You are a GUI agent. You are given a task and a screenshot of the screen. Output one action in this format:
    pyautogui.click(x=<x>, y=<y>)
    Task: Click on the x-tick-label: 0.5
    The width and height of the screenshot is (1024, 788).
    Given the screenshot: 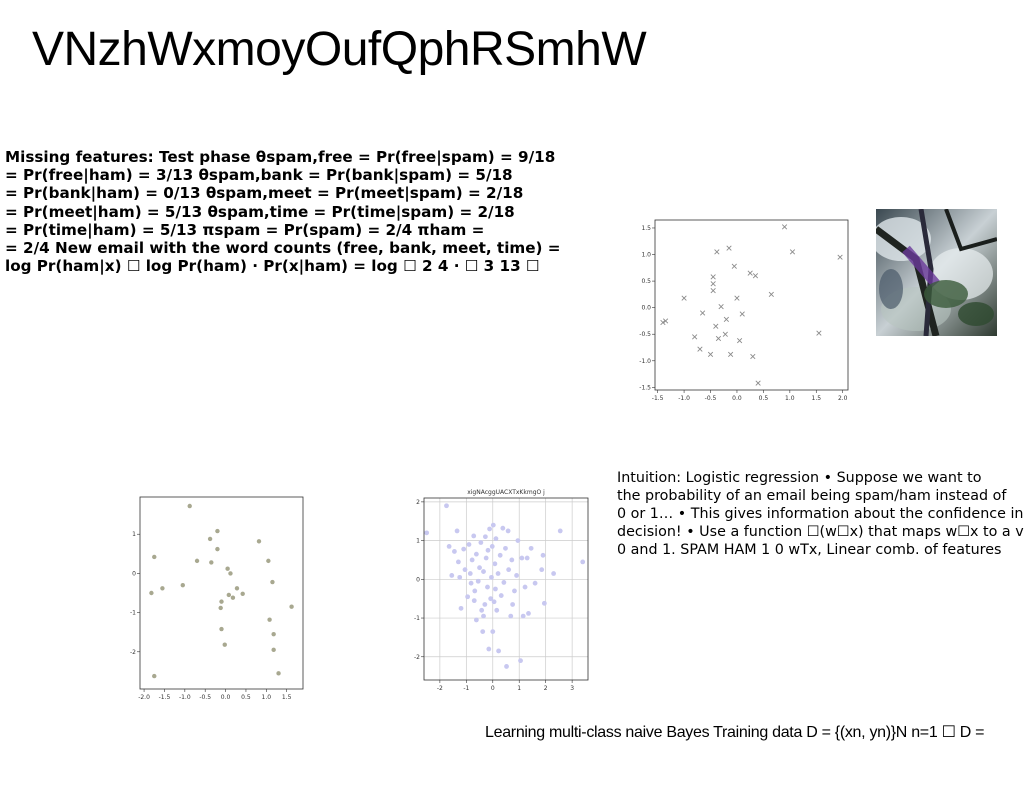 What is the action you would take?
    pyautogui.click(x=246, y=697)
    